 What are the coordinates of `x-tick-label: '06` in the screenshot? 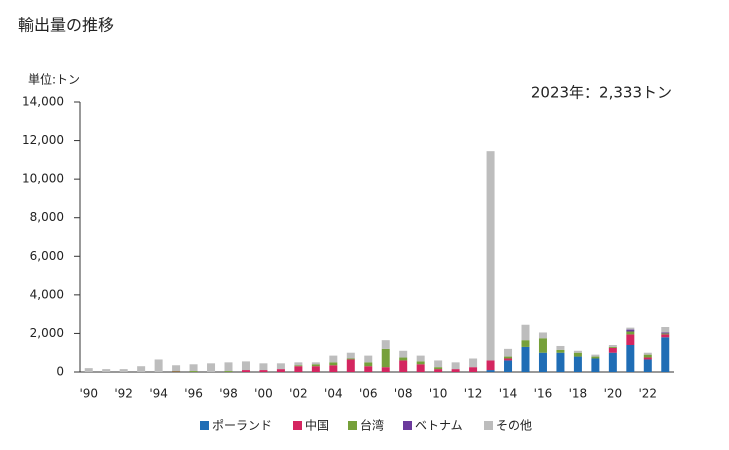 It's located at (368, 394).